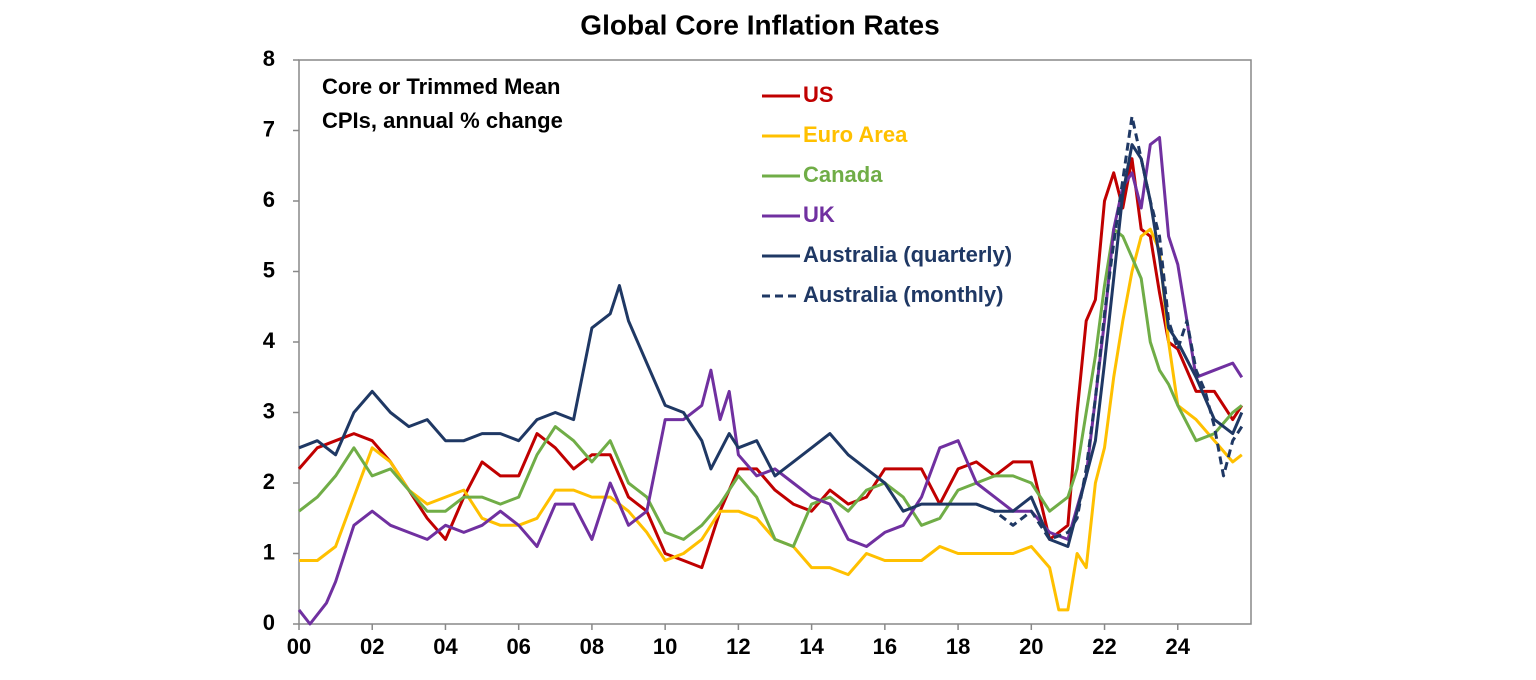 Image resolution: width=1536 pixels, height=680 pixels. Describe the element at coordinates (819, 214) in the screenshot. I see `legend-label: UK` at that location.